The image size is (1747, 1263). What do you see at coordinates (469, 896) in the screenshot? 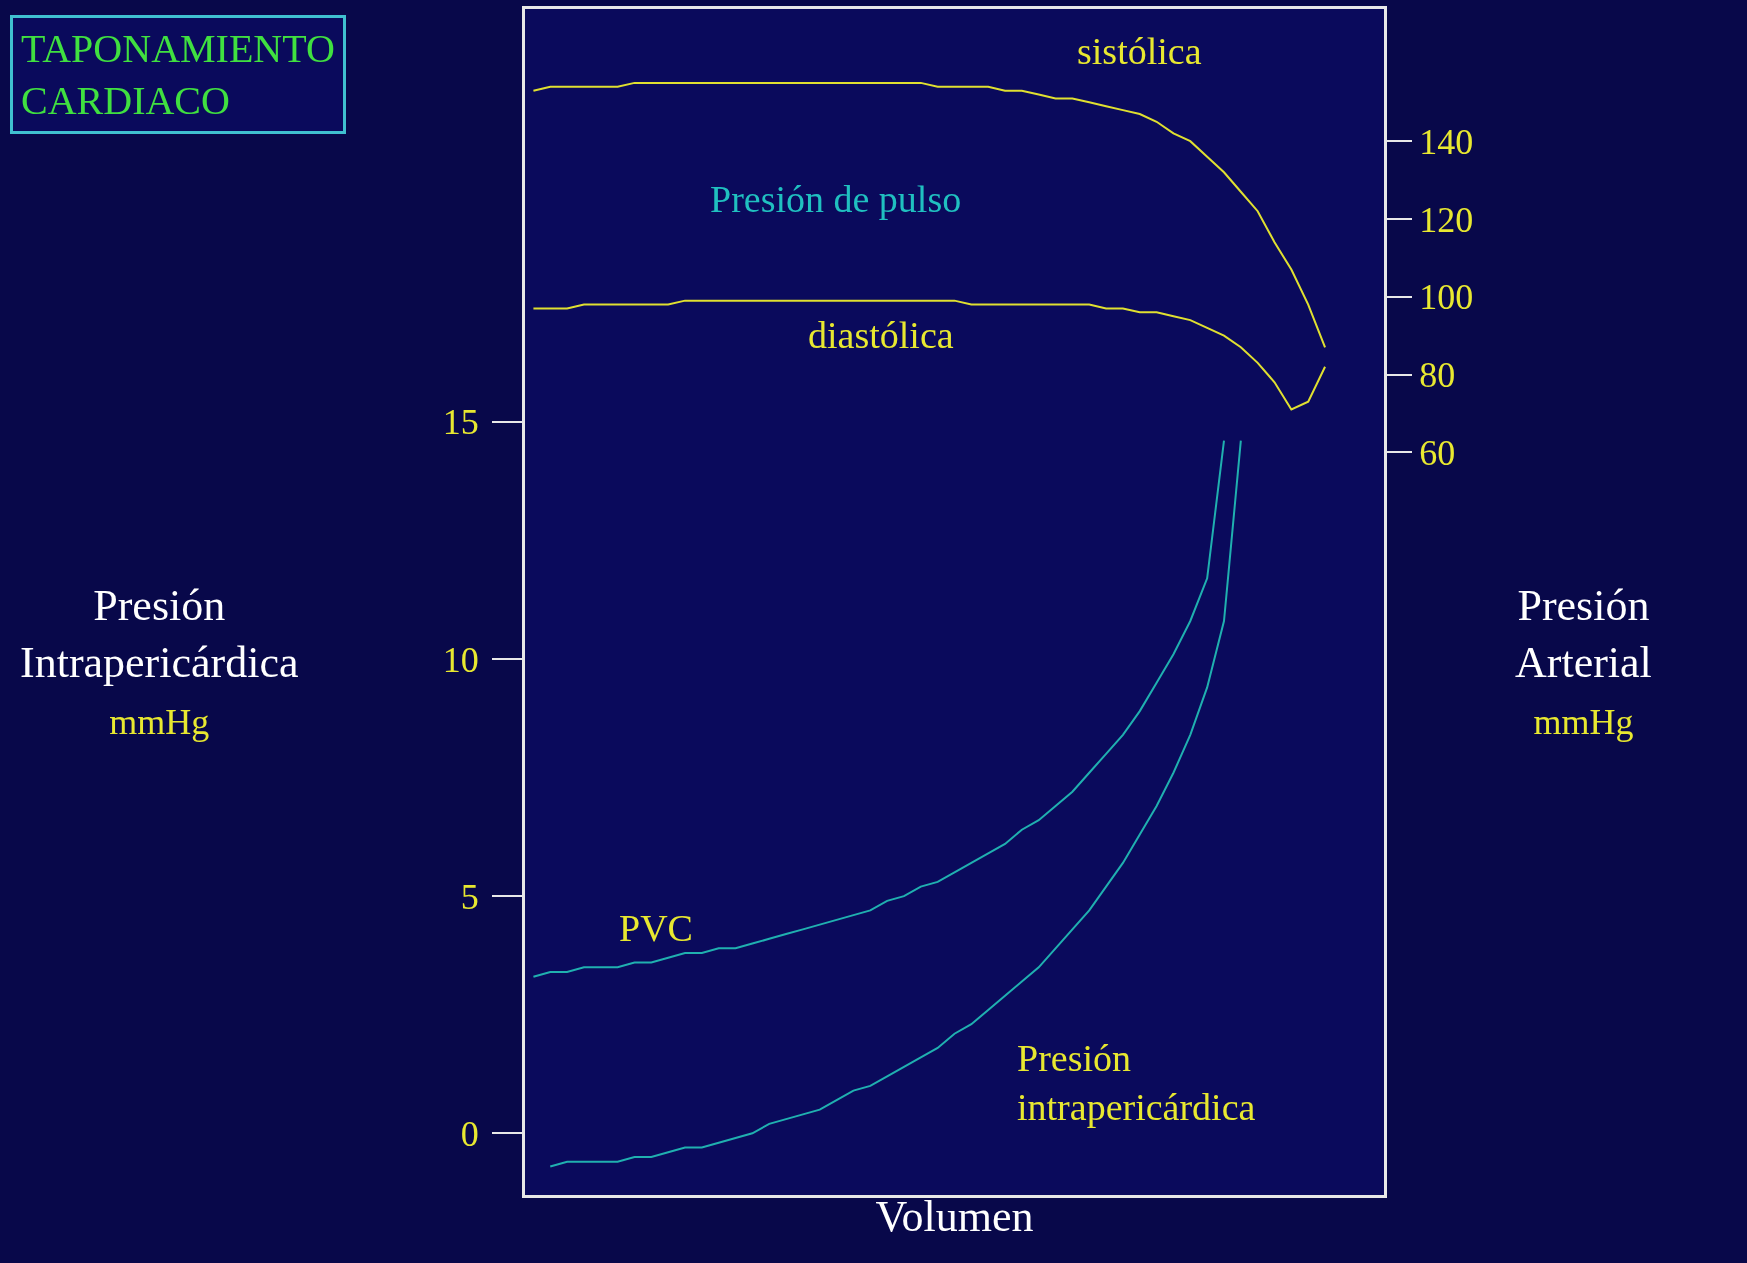
I see `y-tick-label: 5` at bounding box center [469, 896].